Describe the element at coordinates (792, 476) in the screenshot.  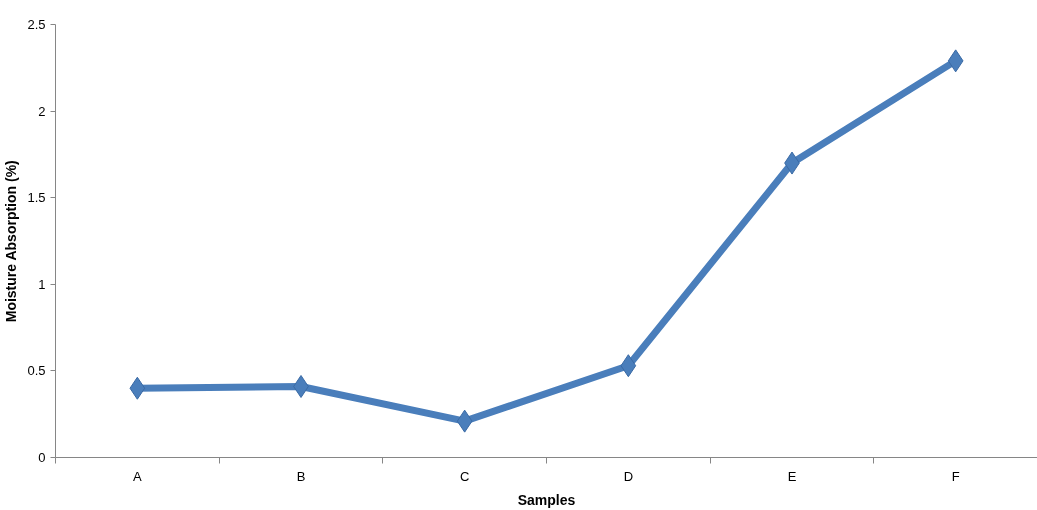
I see `x-tick-label: E` at that location.